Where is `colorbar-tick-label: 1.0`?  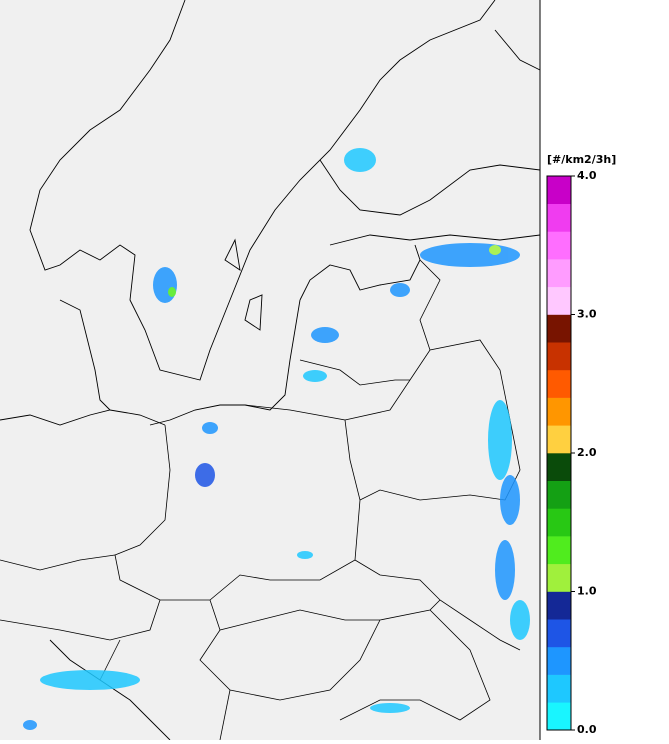 colorbar-tick-label: 1.0 is located at coordinates (587, 591).